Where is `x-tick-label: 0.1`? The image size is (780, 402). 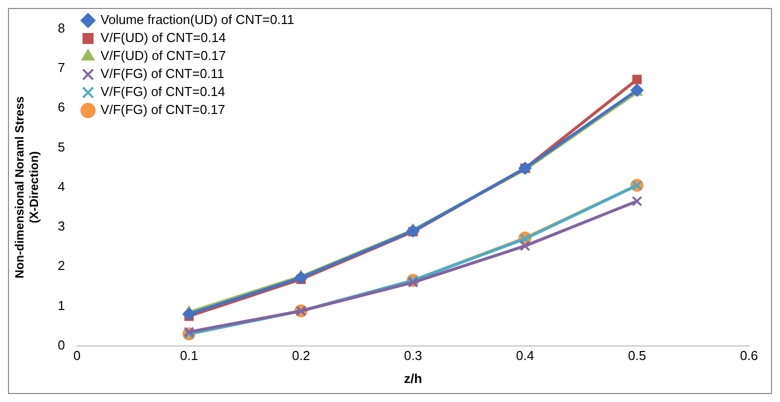
x-tick-label: 0.1 is located at coordinates (189, 356).